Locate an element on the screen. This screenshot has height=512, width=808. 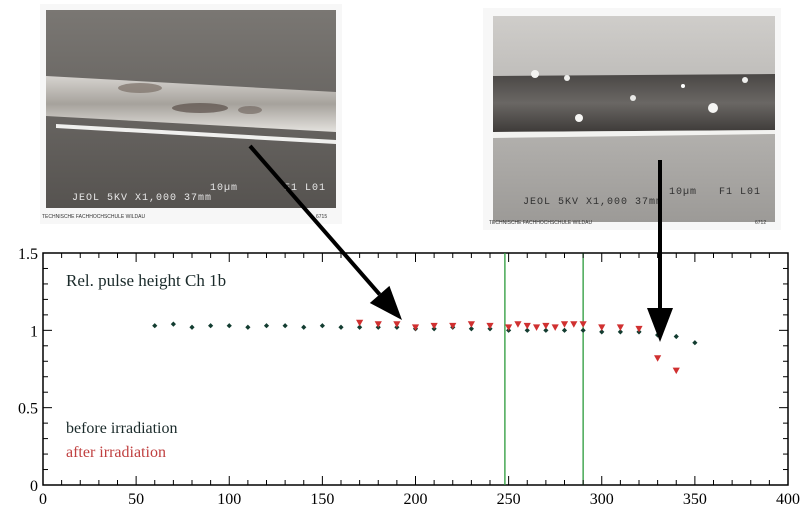
chart-title: Rel. pulse height Ch 1b is located at coordinates (146, 280).